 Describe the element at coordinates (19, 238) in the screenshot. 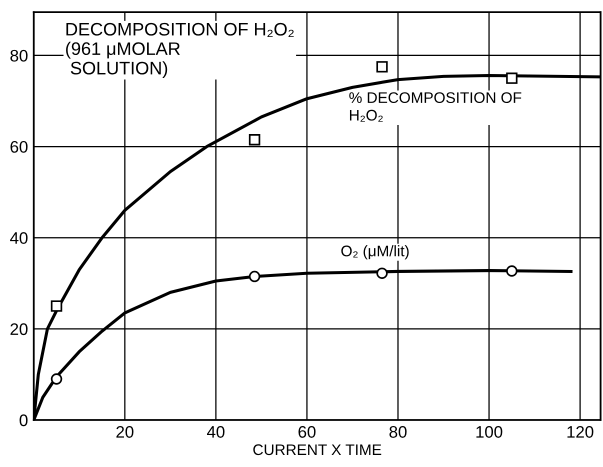

I see `y-tick-label: 40` at that location.